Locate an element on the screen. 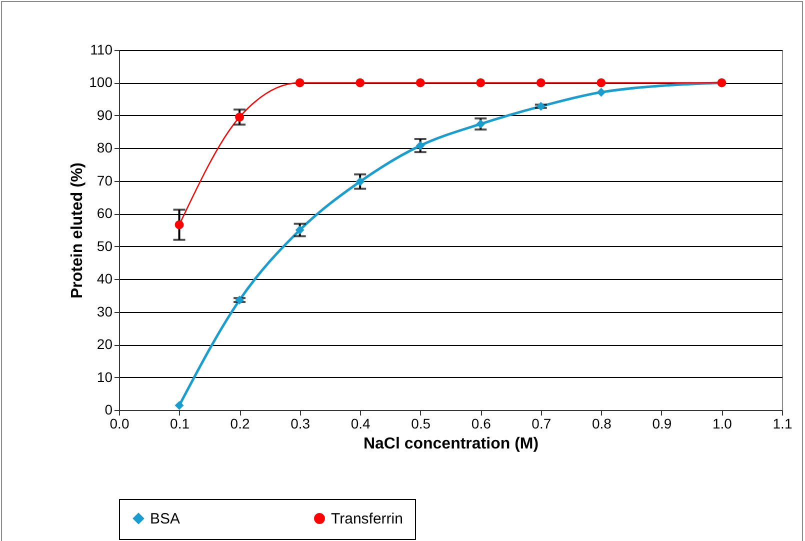  x-tick-label: 1.0 is located at coordinates (722, 424).